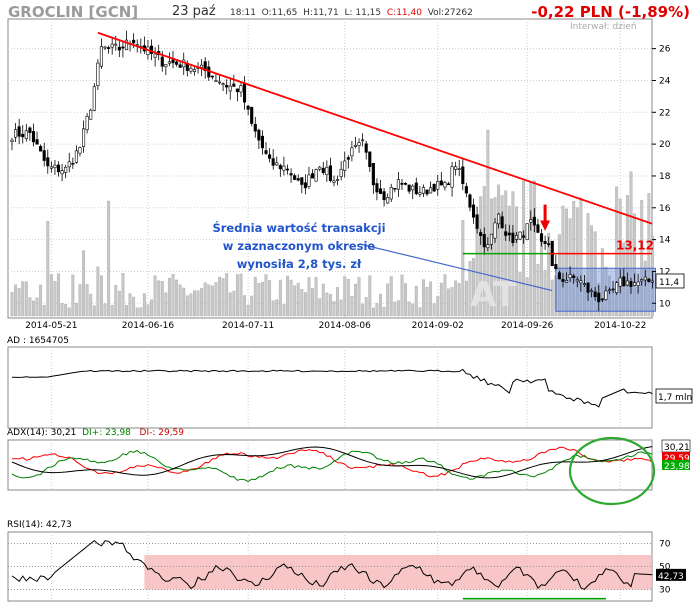 This screenshot has width=700, height=613. What do you see at coordinates (610, 12) in the screenshot?
I see `price-change: -0,22 PLN (-1,89%)` at bounding box center [610, 12].